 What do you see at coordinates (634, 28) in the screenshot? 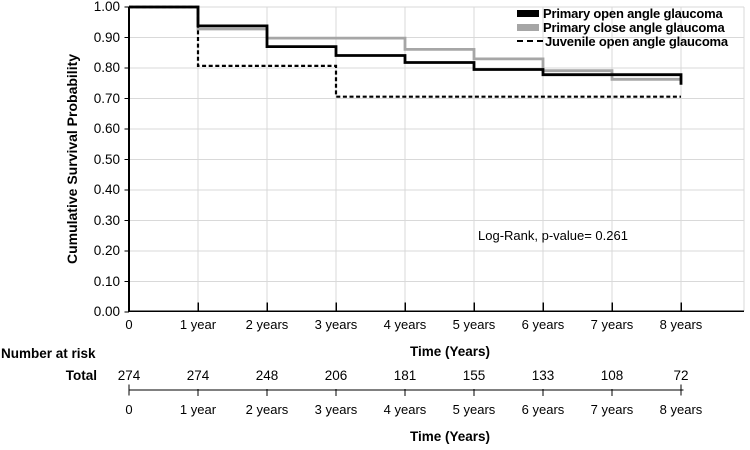
I see `legend-label: Primary close angle glaucoma` at bounding box center [634, 28].